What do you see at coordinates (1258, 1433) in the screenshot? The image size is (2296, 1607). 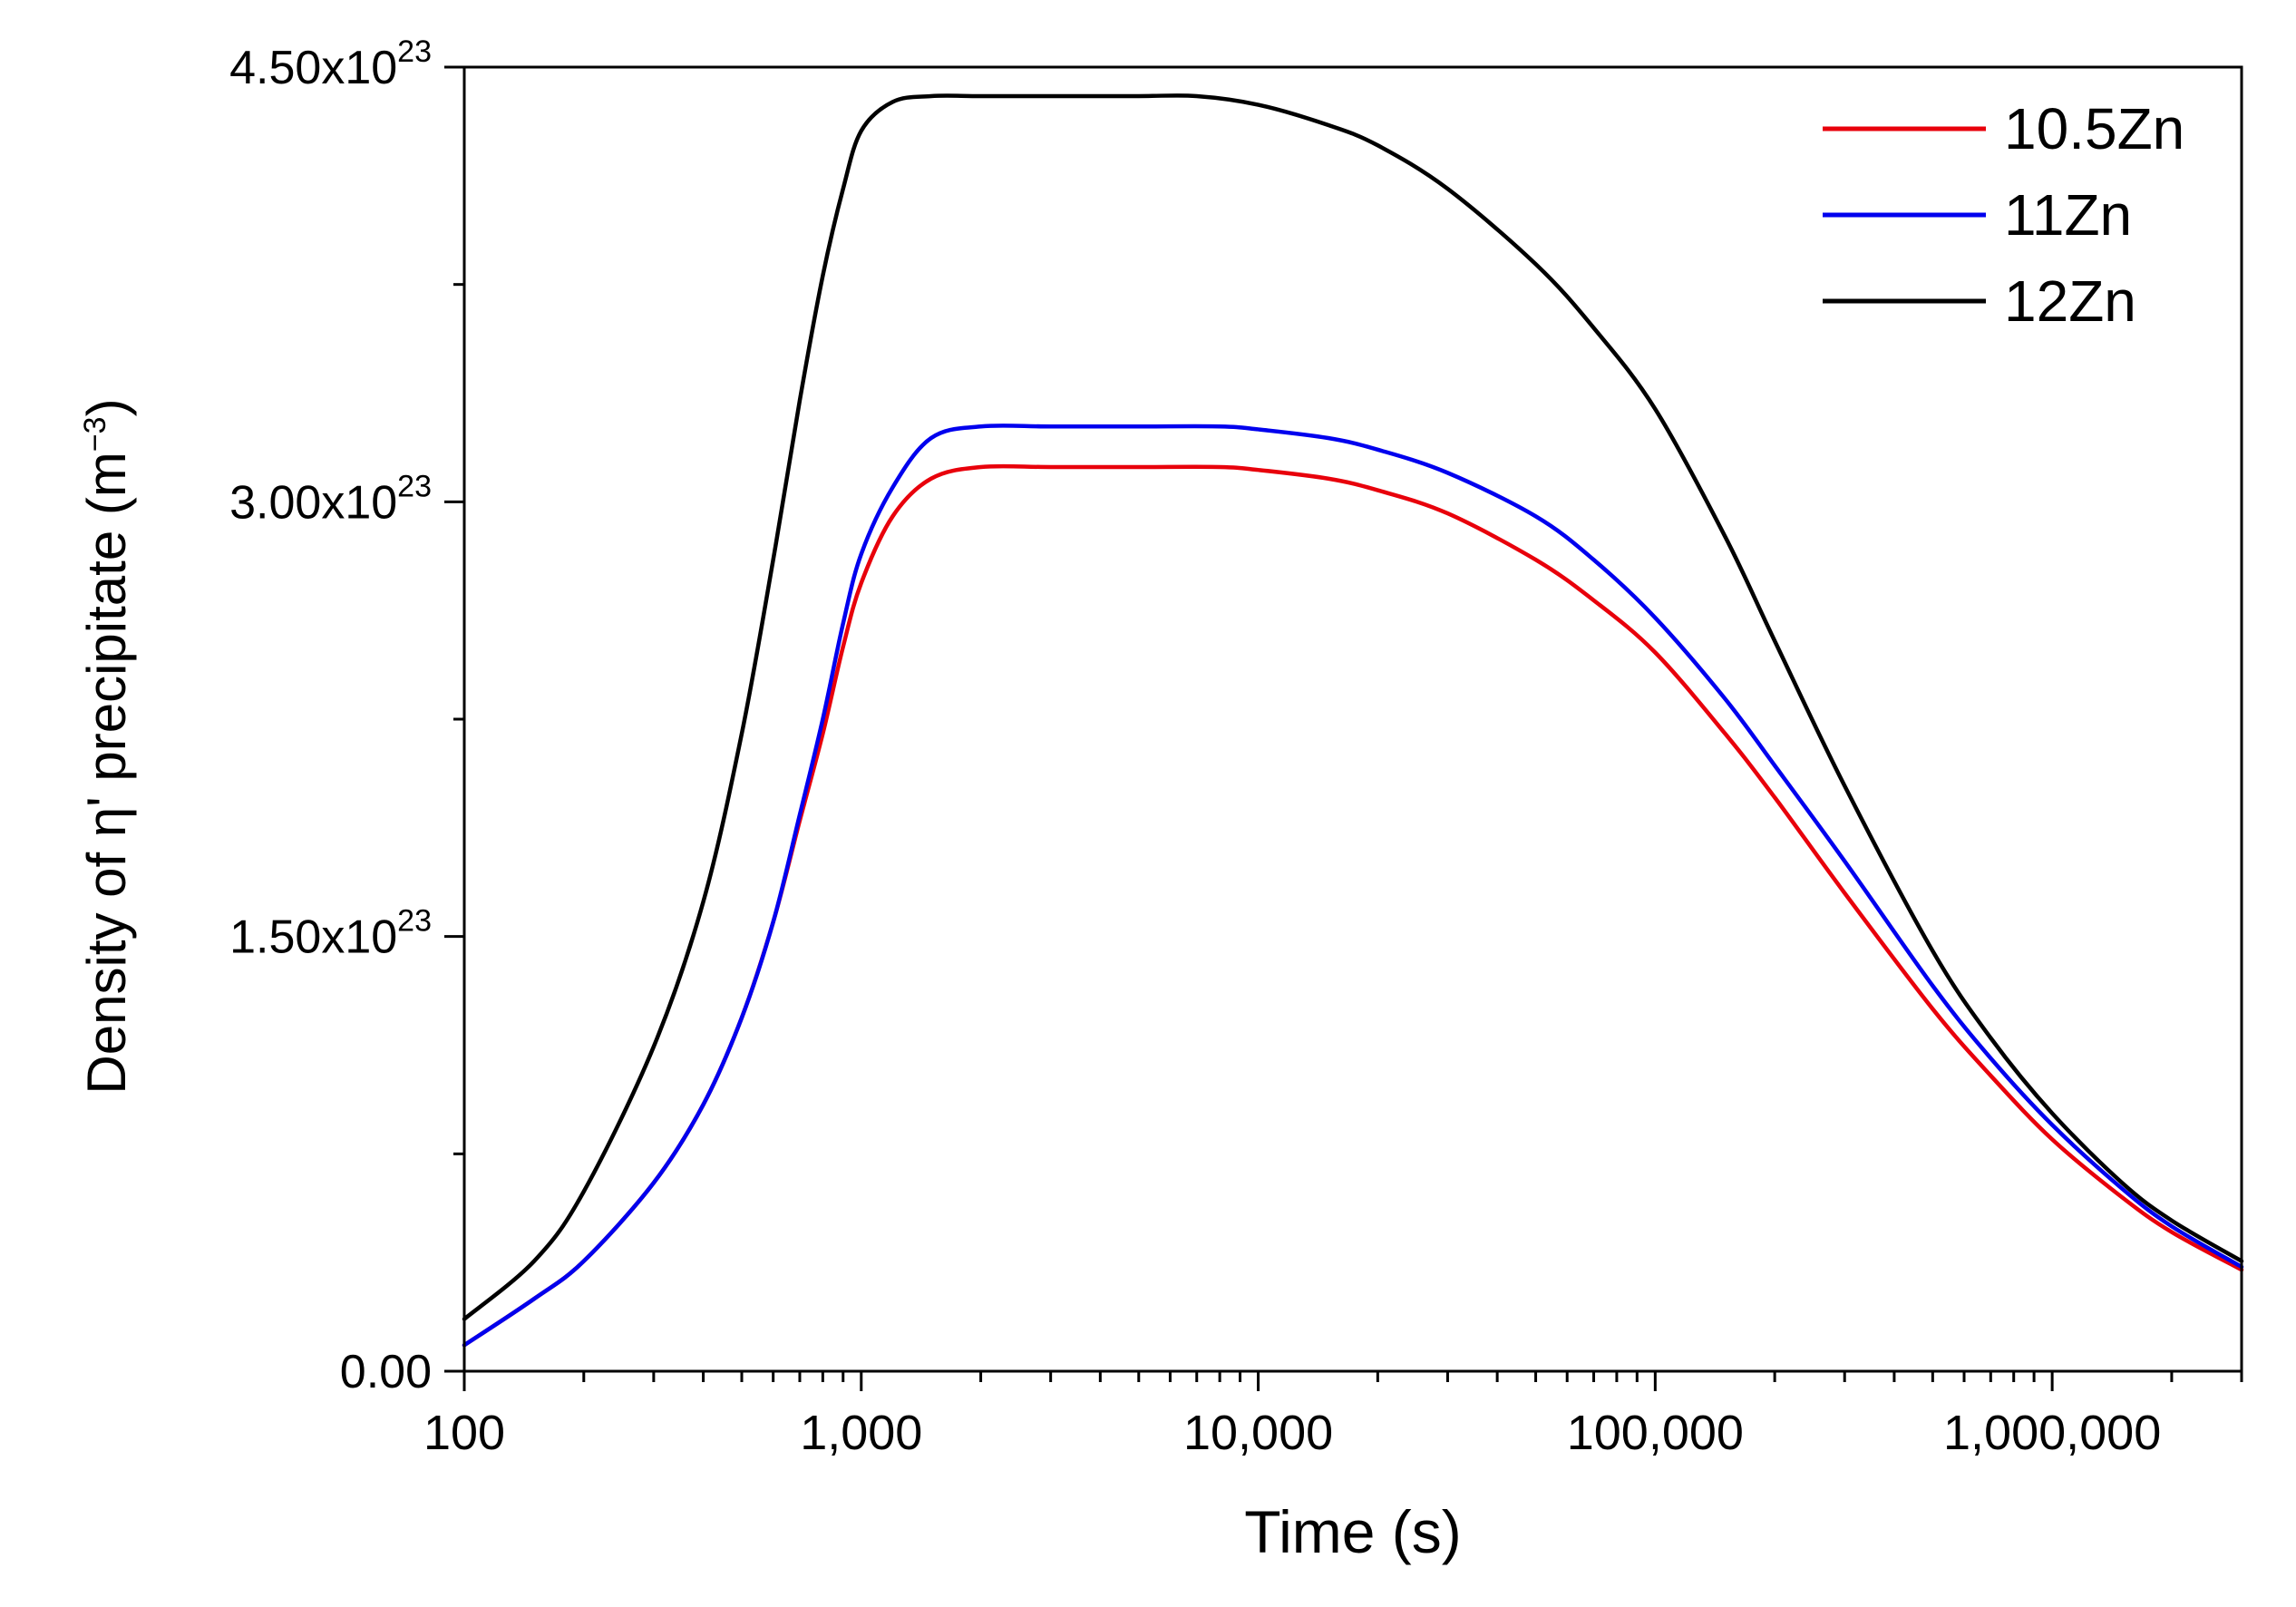 I see `x-tick-label: 10,000` at bounding box center [1258, 1433].